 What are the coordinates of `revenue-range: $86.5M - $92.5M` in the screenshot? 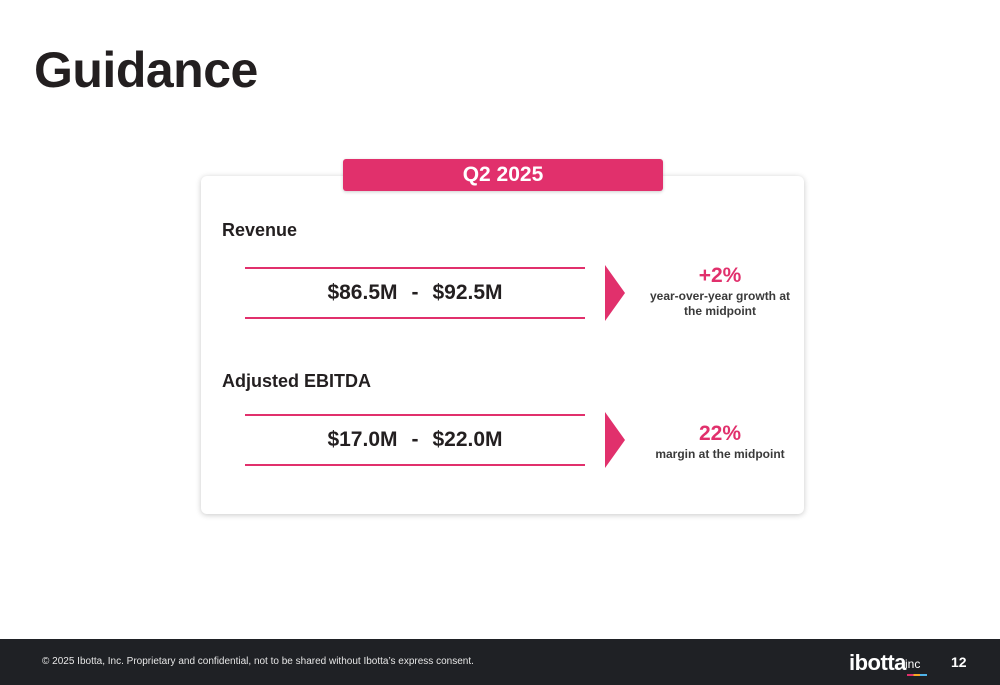 It's located at (415, 293).